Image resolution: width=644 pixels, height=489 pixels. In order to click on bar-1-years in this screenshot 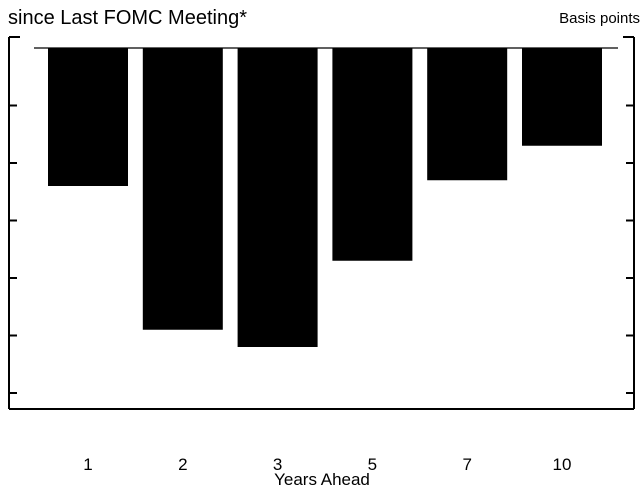, I will do `click(88, 117)`.